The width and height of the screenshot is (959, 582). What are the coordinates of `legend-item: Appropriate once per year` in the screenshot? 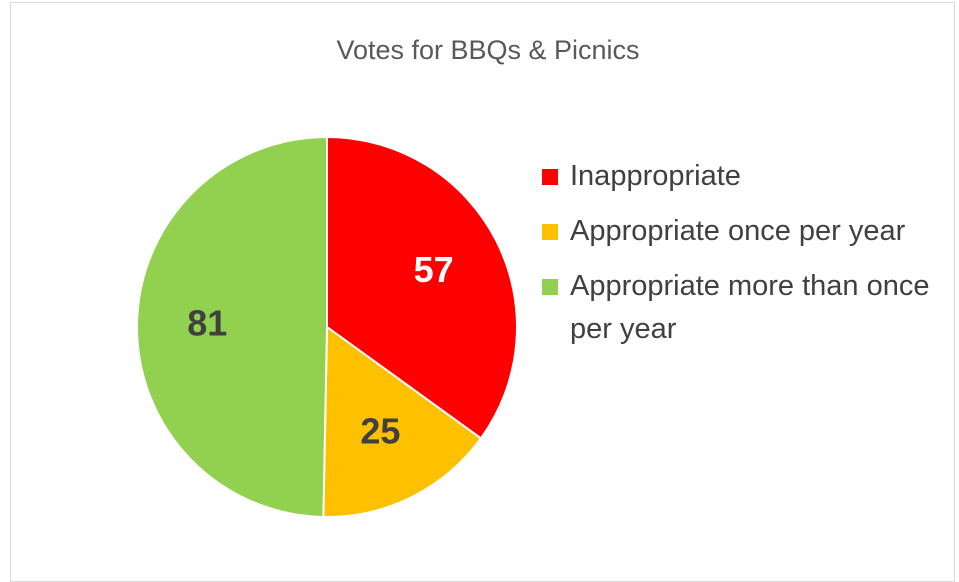 It's located at (742, 231).